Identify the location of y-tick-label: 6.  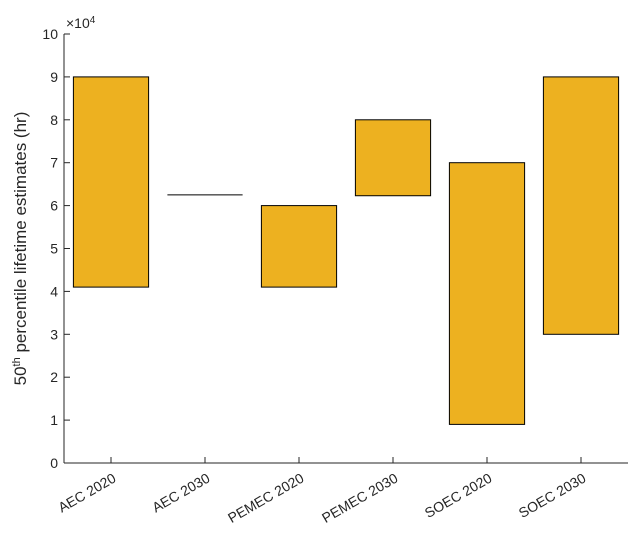
(54, 206).